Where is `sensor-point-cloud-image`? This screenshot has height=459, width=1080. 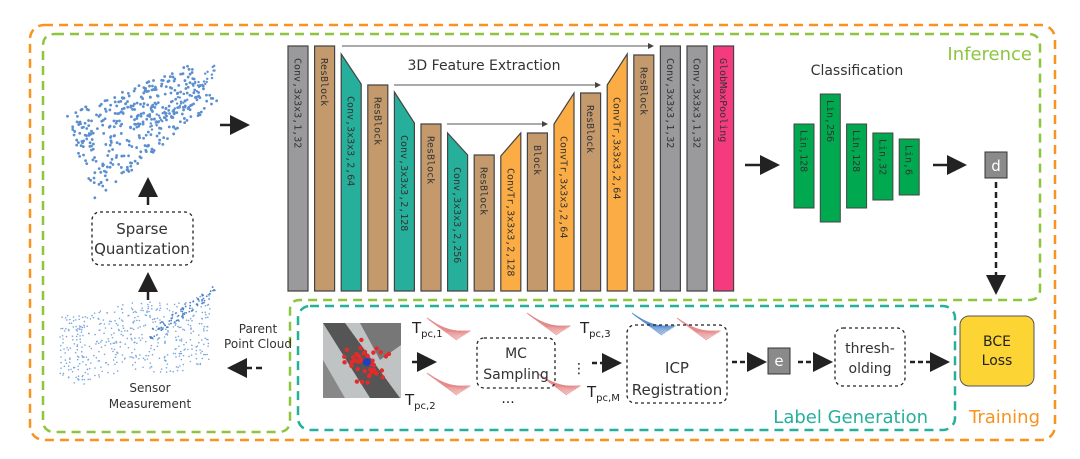 sensor-point-cloud-image is located at coordinates (137, 335).